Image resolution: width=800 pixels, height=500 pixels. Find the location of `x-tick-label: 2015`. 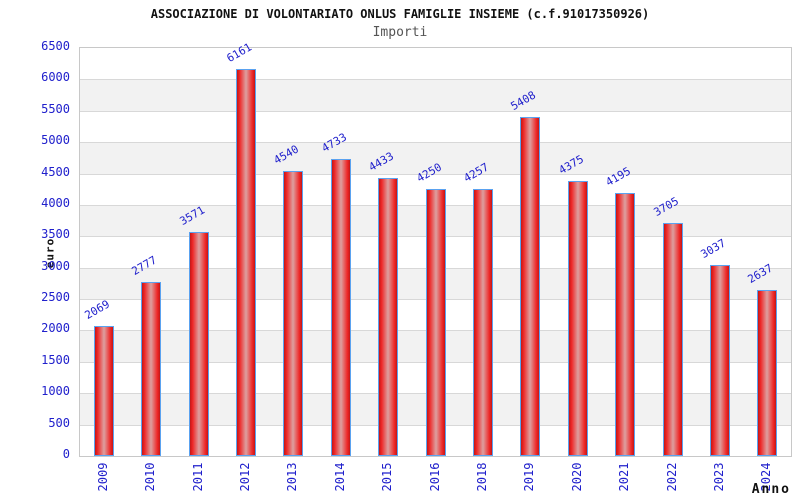

x-tick-label: 2015 is located at coordinates (387, 477).